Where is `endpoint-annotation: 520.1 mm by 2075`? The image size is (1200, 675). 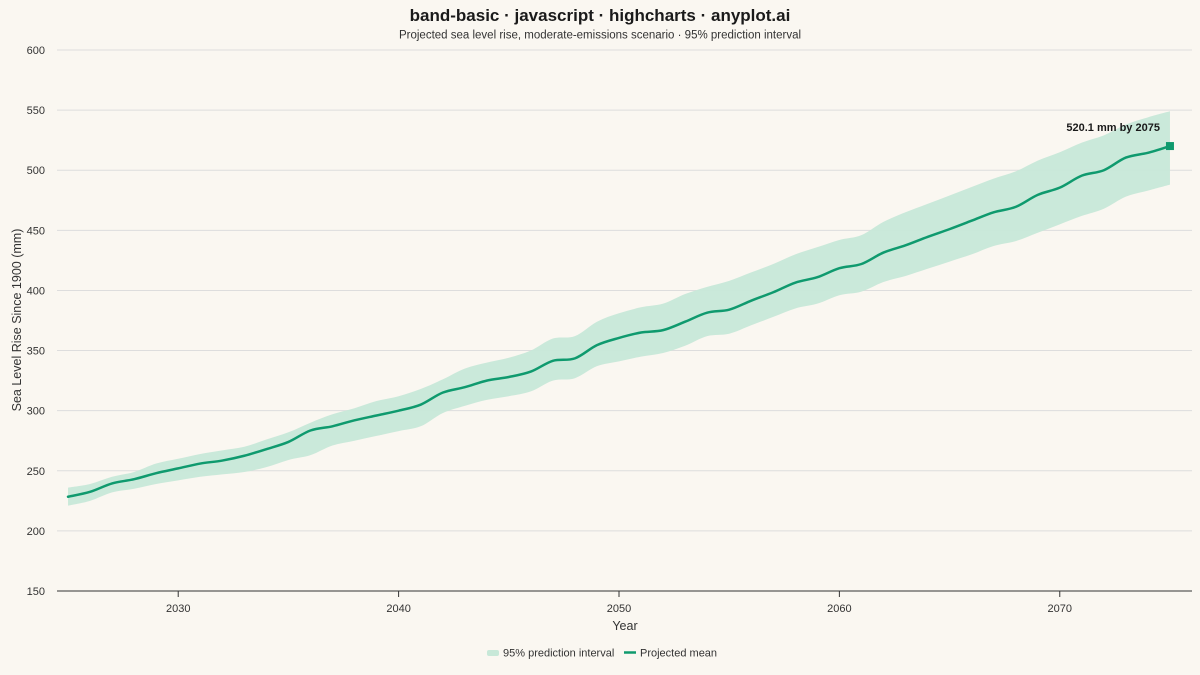 endpoint-annotation: 520.1 mm by 2075 is located at coordinates (1113, 128).